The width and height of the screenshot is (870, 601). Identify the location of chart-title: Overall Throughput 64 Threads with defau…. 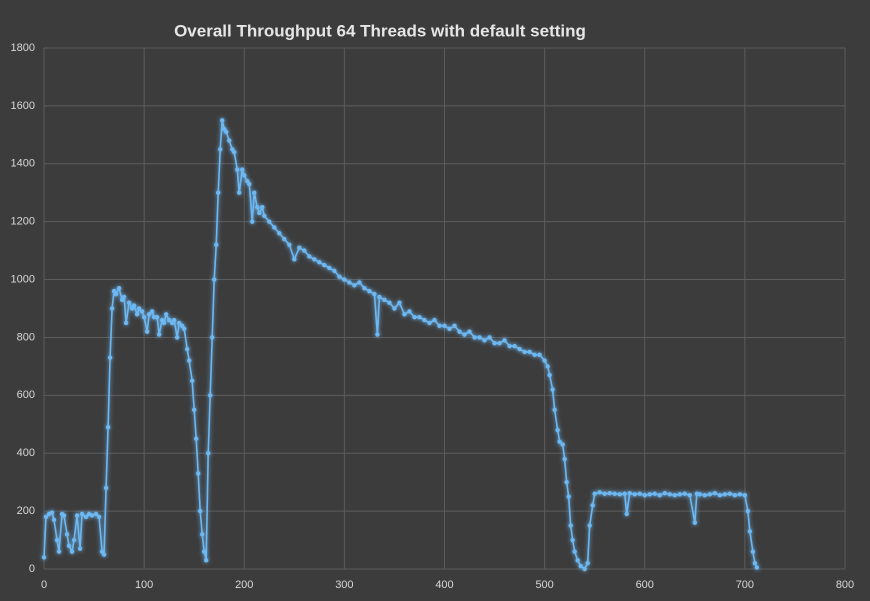
(380, 30).